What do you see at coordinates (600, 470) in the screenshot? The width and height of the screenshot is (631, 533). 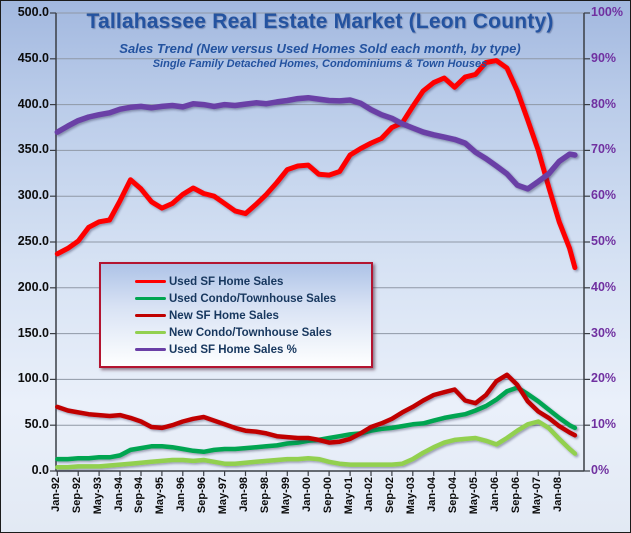 I see `y-axis-label-right: 0%` at bounding box center [600, 470].